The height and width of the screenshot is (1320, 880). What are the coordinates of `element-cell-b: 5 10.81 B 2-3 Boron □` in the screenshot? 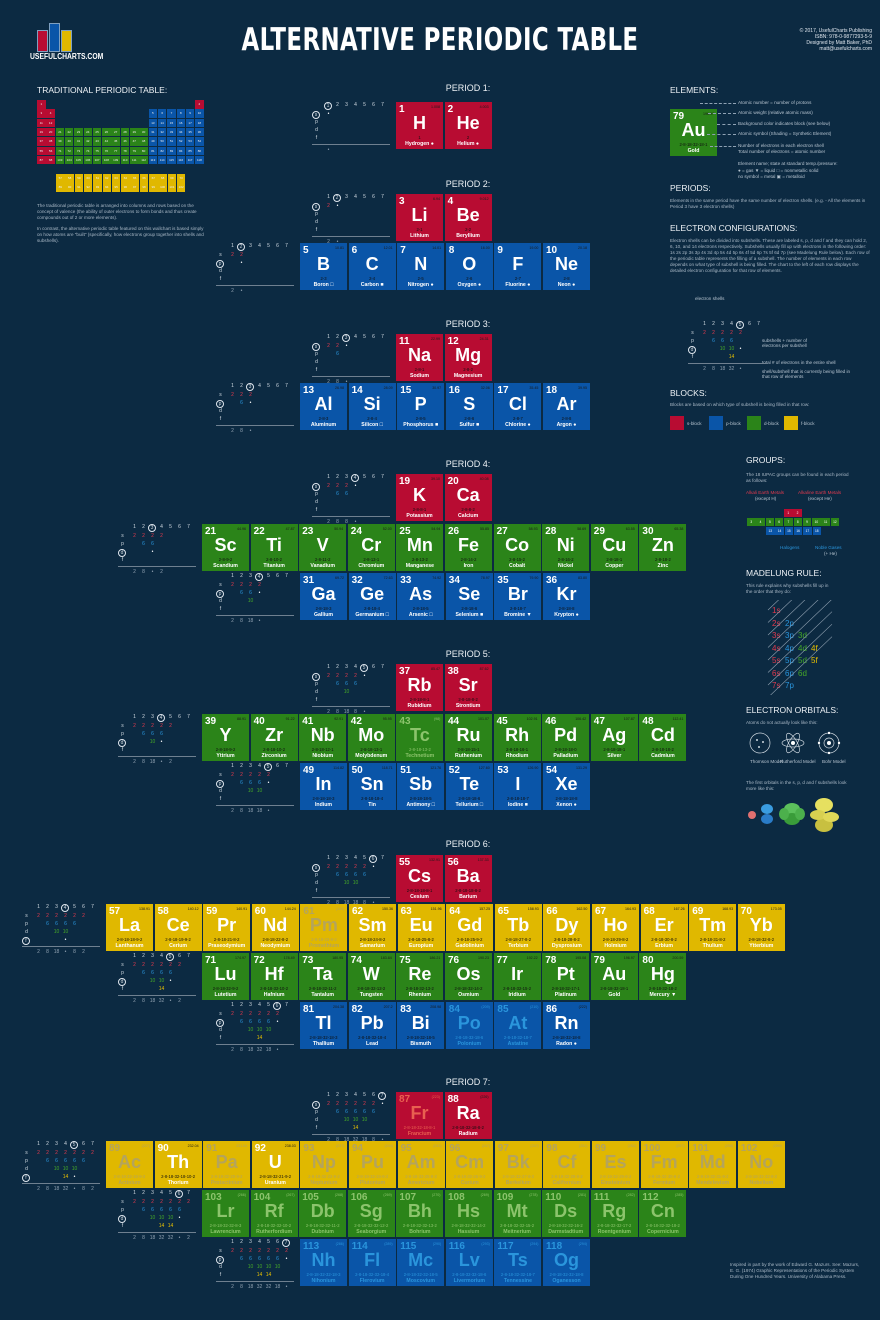 It's located at (323, 266).